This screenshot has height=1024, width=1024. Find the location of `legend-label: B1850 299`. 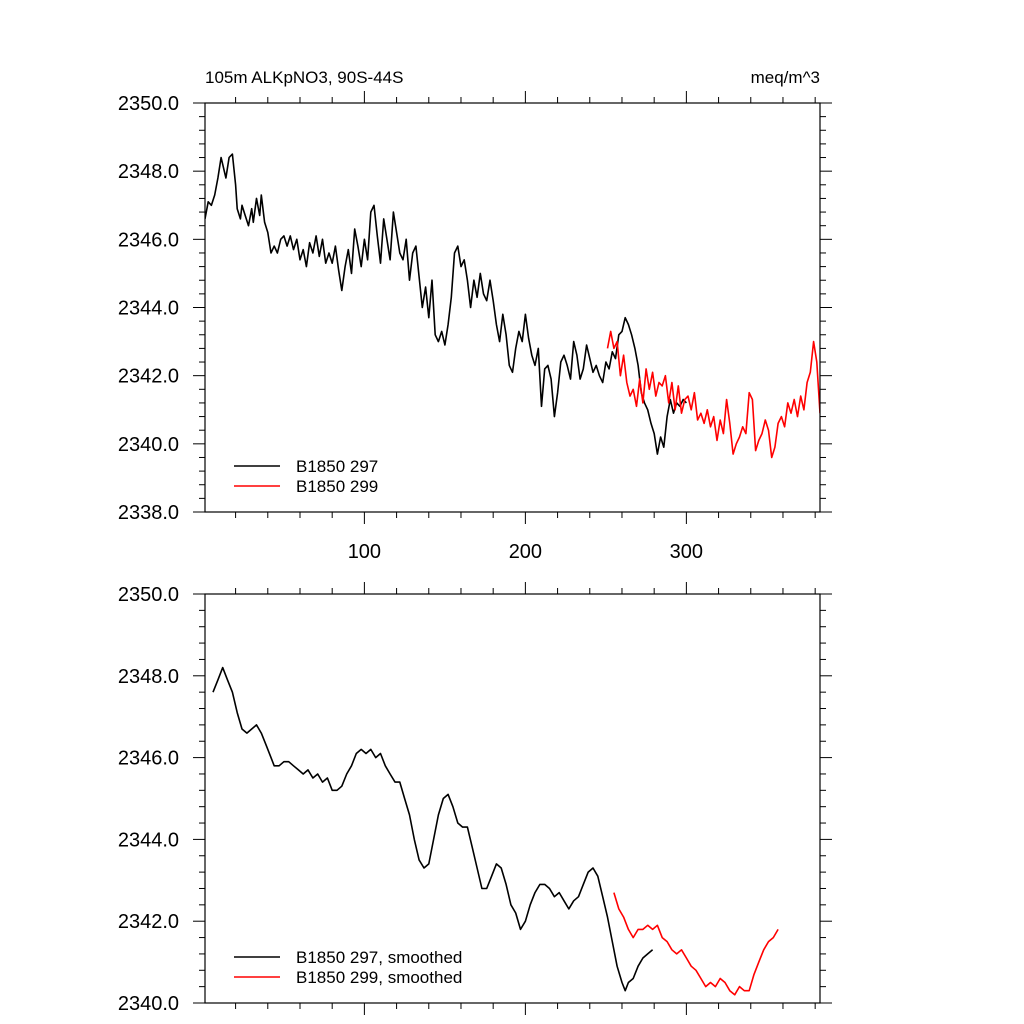

legend-label: B1850 299 is located at coordinates (337, 486).